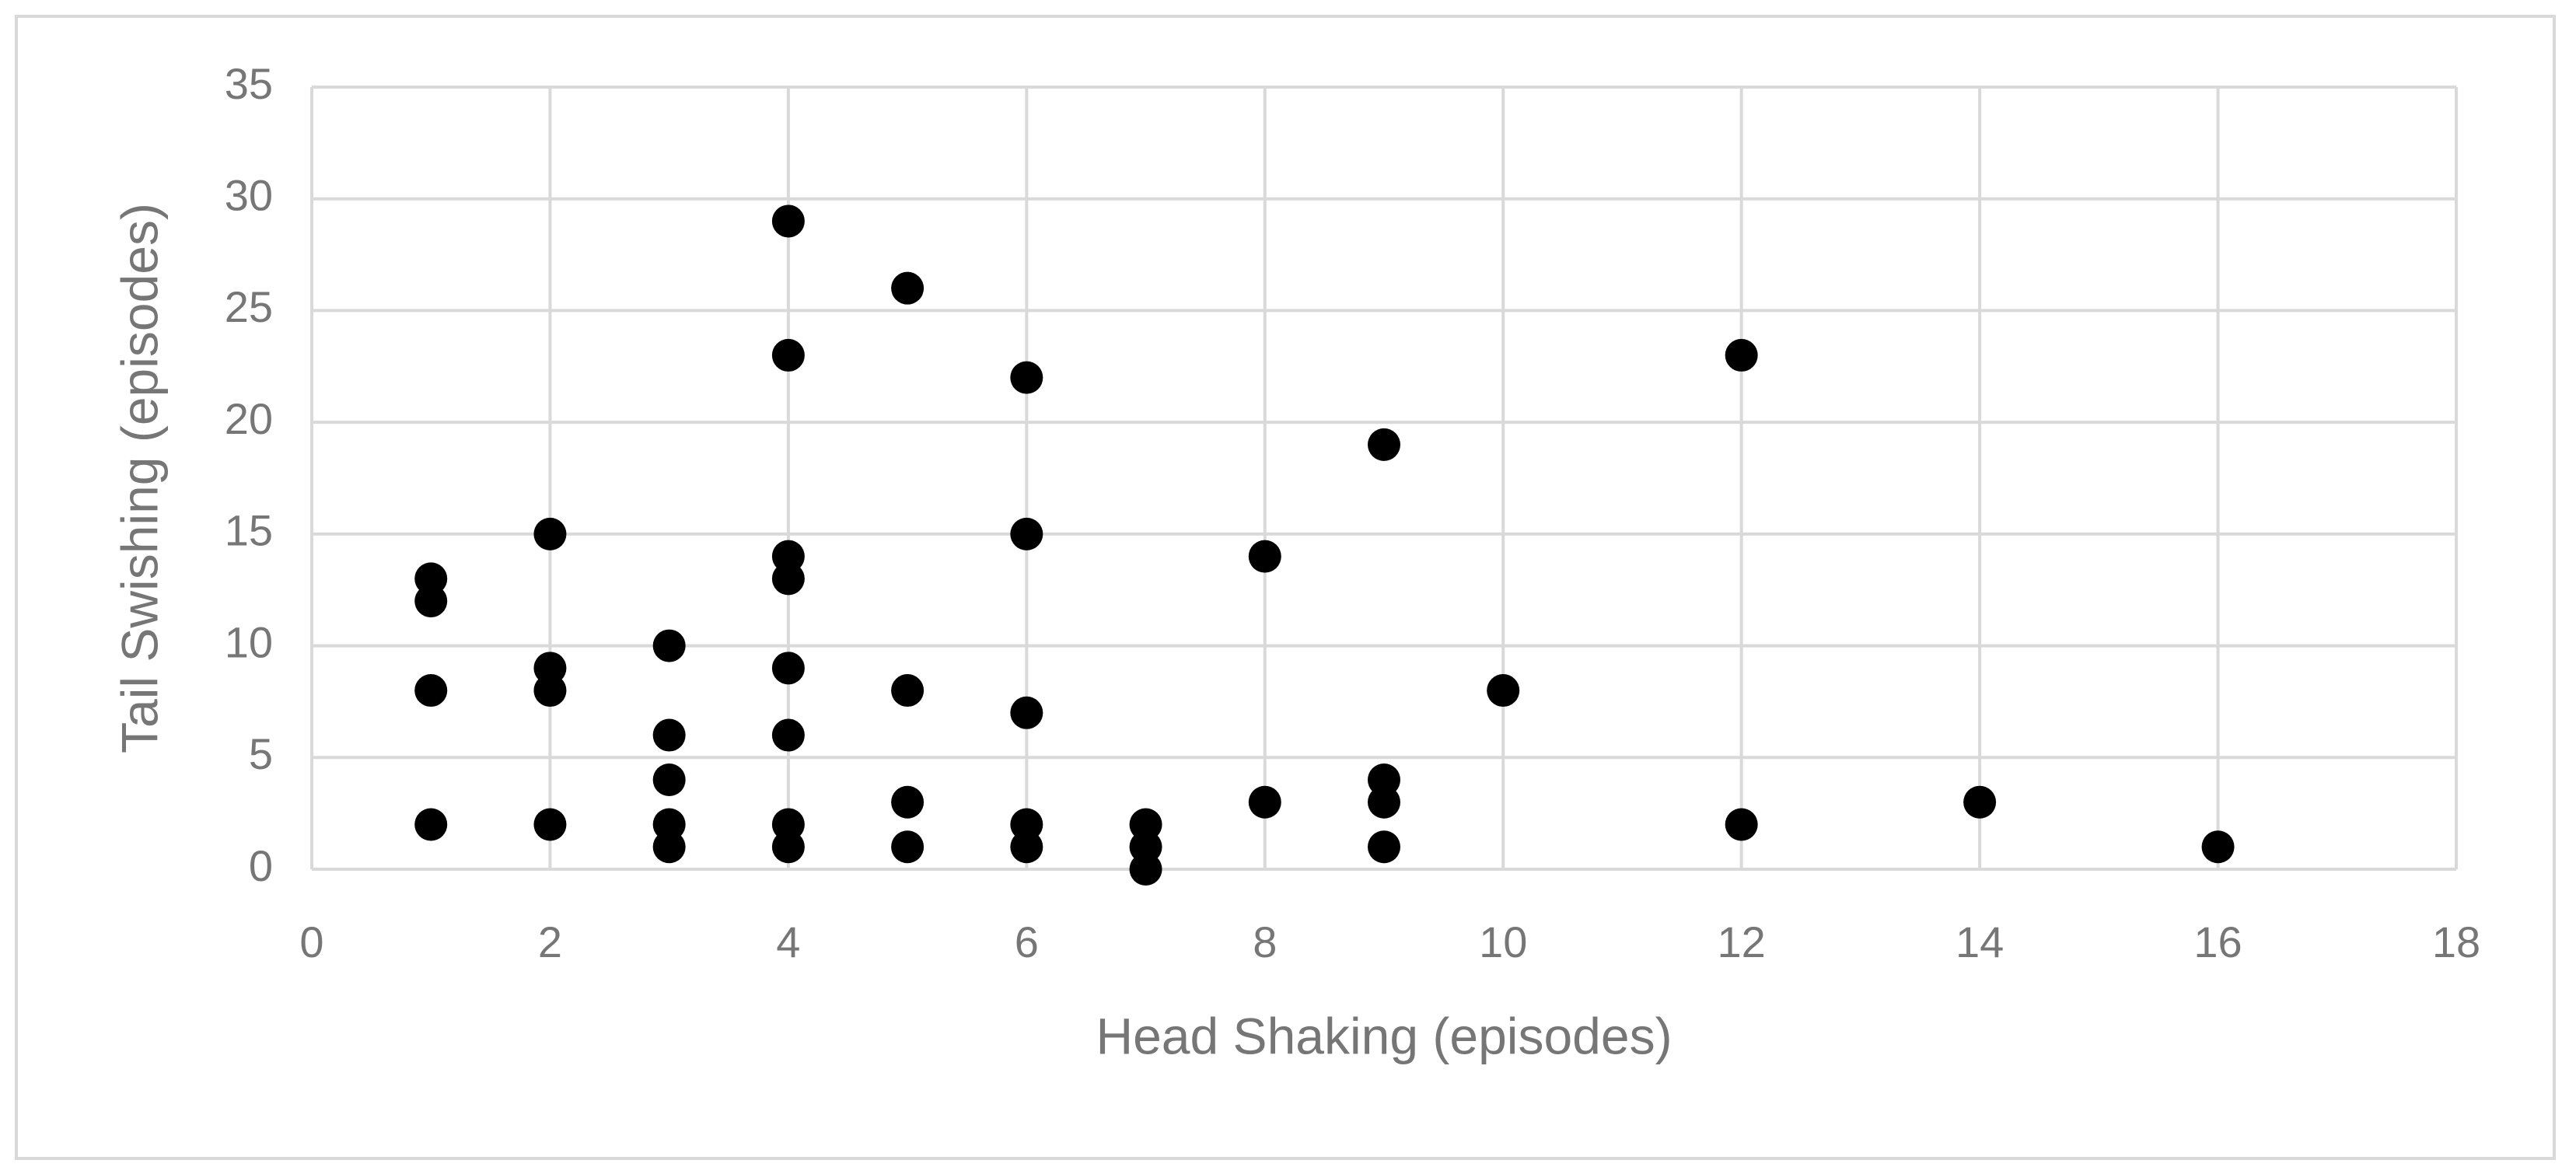  I want to click on y-tick-label: 35, so click(249, 83).